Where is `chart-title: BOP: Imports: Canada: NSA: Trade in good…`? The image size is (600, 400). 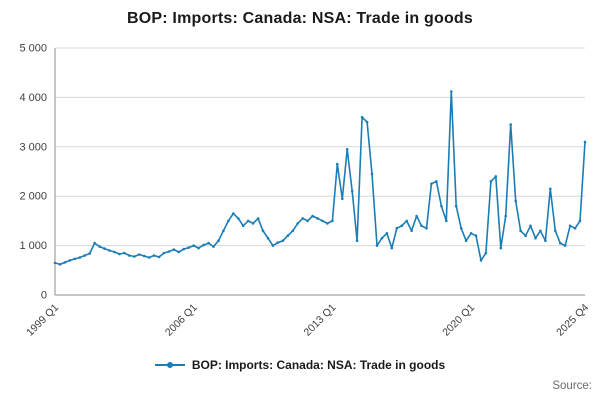
chart-title: BOP: Imports: Canada: NSA: Trade in good… is located at coordinates (299, 18).